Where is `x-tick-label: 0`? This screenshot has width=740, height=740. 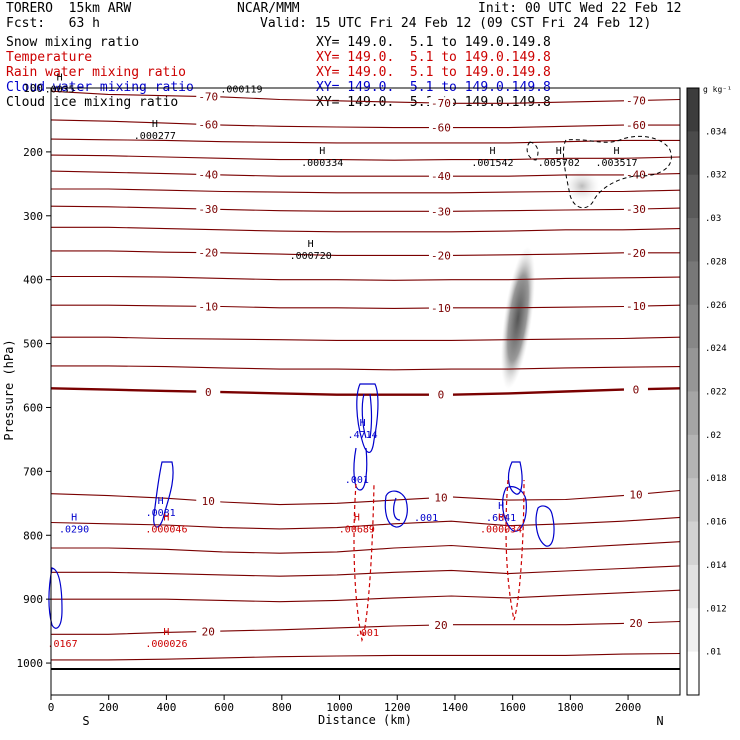
x-tick-label: 0 is located at coordinates (51, 707).